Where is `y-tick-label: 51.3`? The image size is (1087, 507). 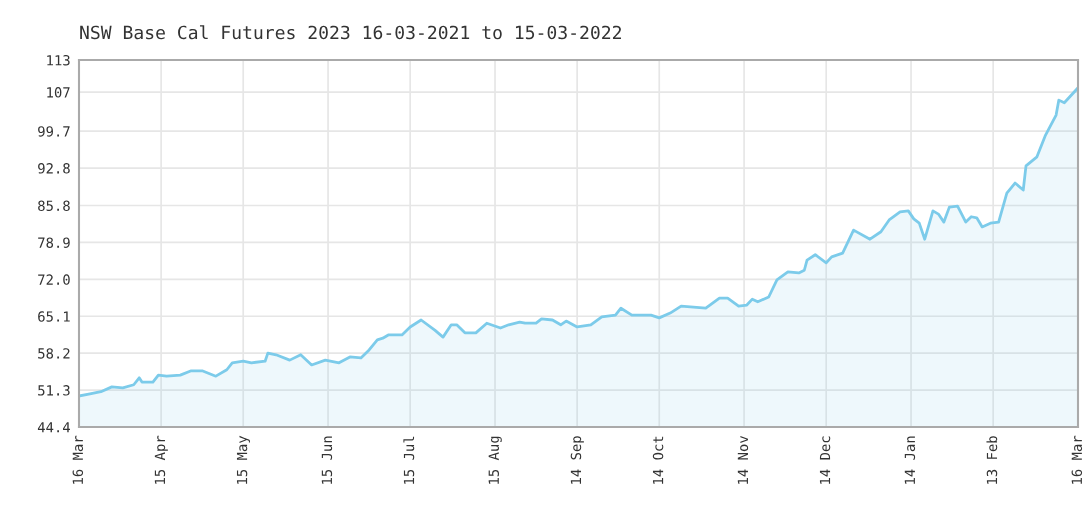 y-tick-label: 51.3 is located at coordinates (54, 390).